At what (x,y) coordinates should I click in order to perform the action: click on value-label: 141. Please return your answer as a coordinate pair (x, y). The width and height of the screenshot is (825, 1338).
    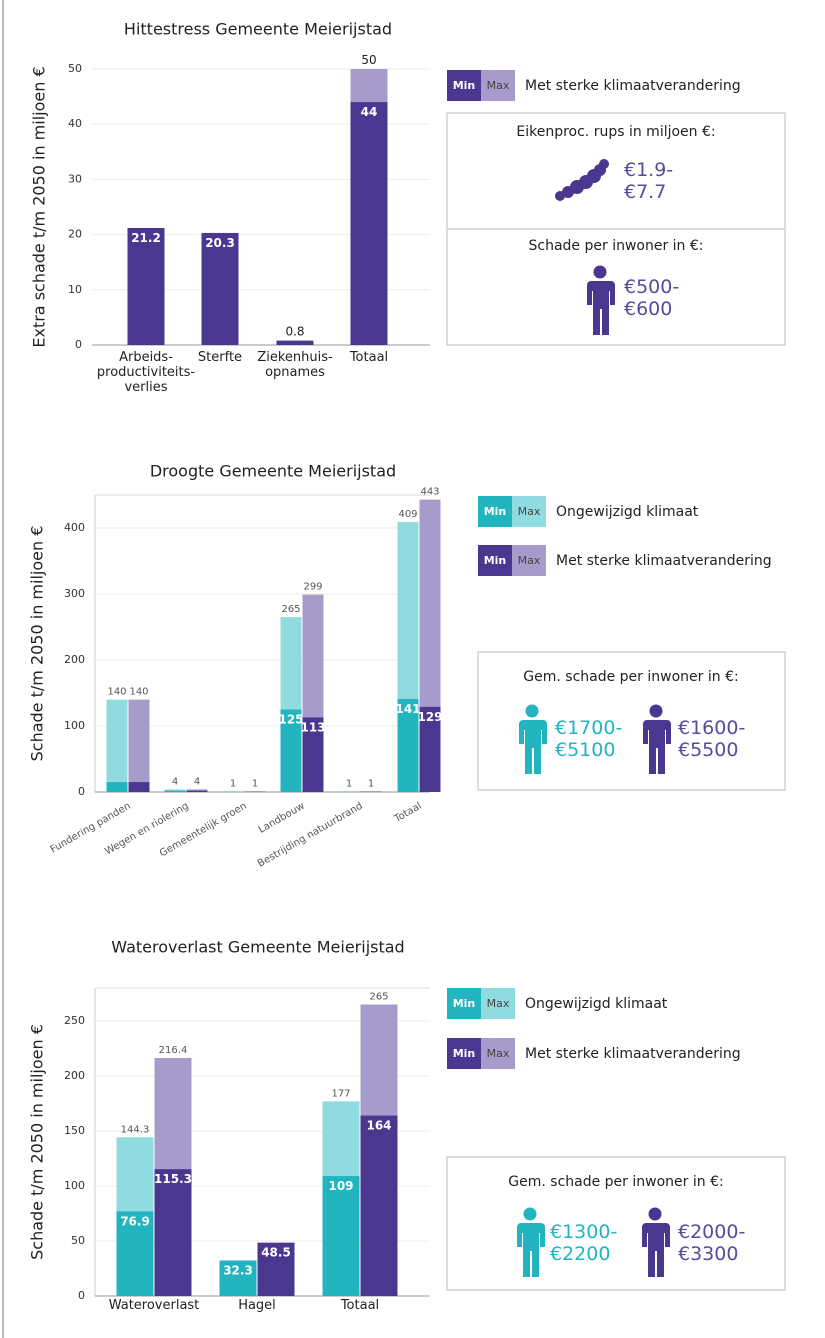
    Looking at the image, I should click on (407, 709).